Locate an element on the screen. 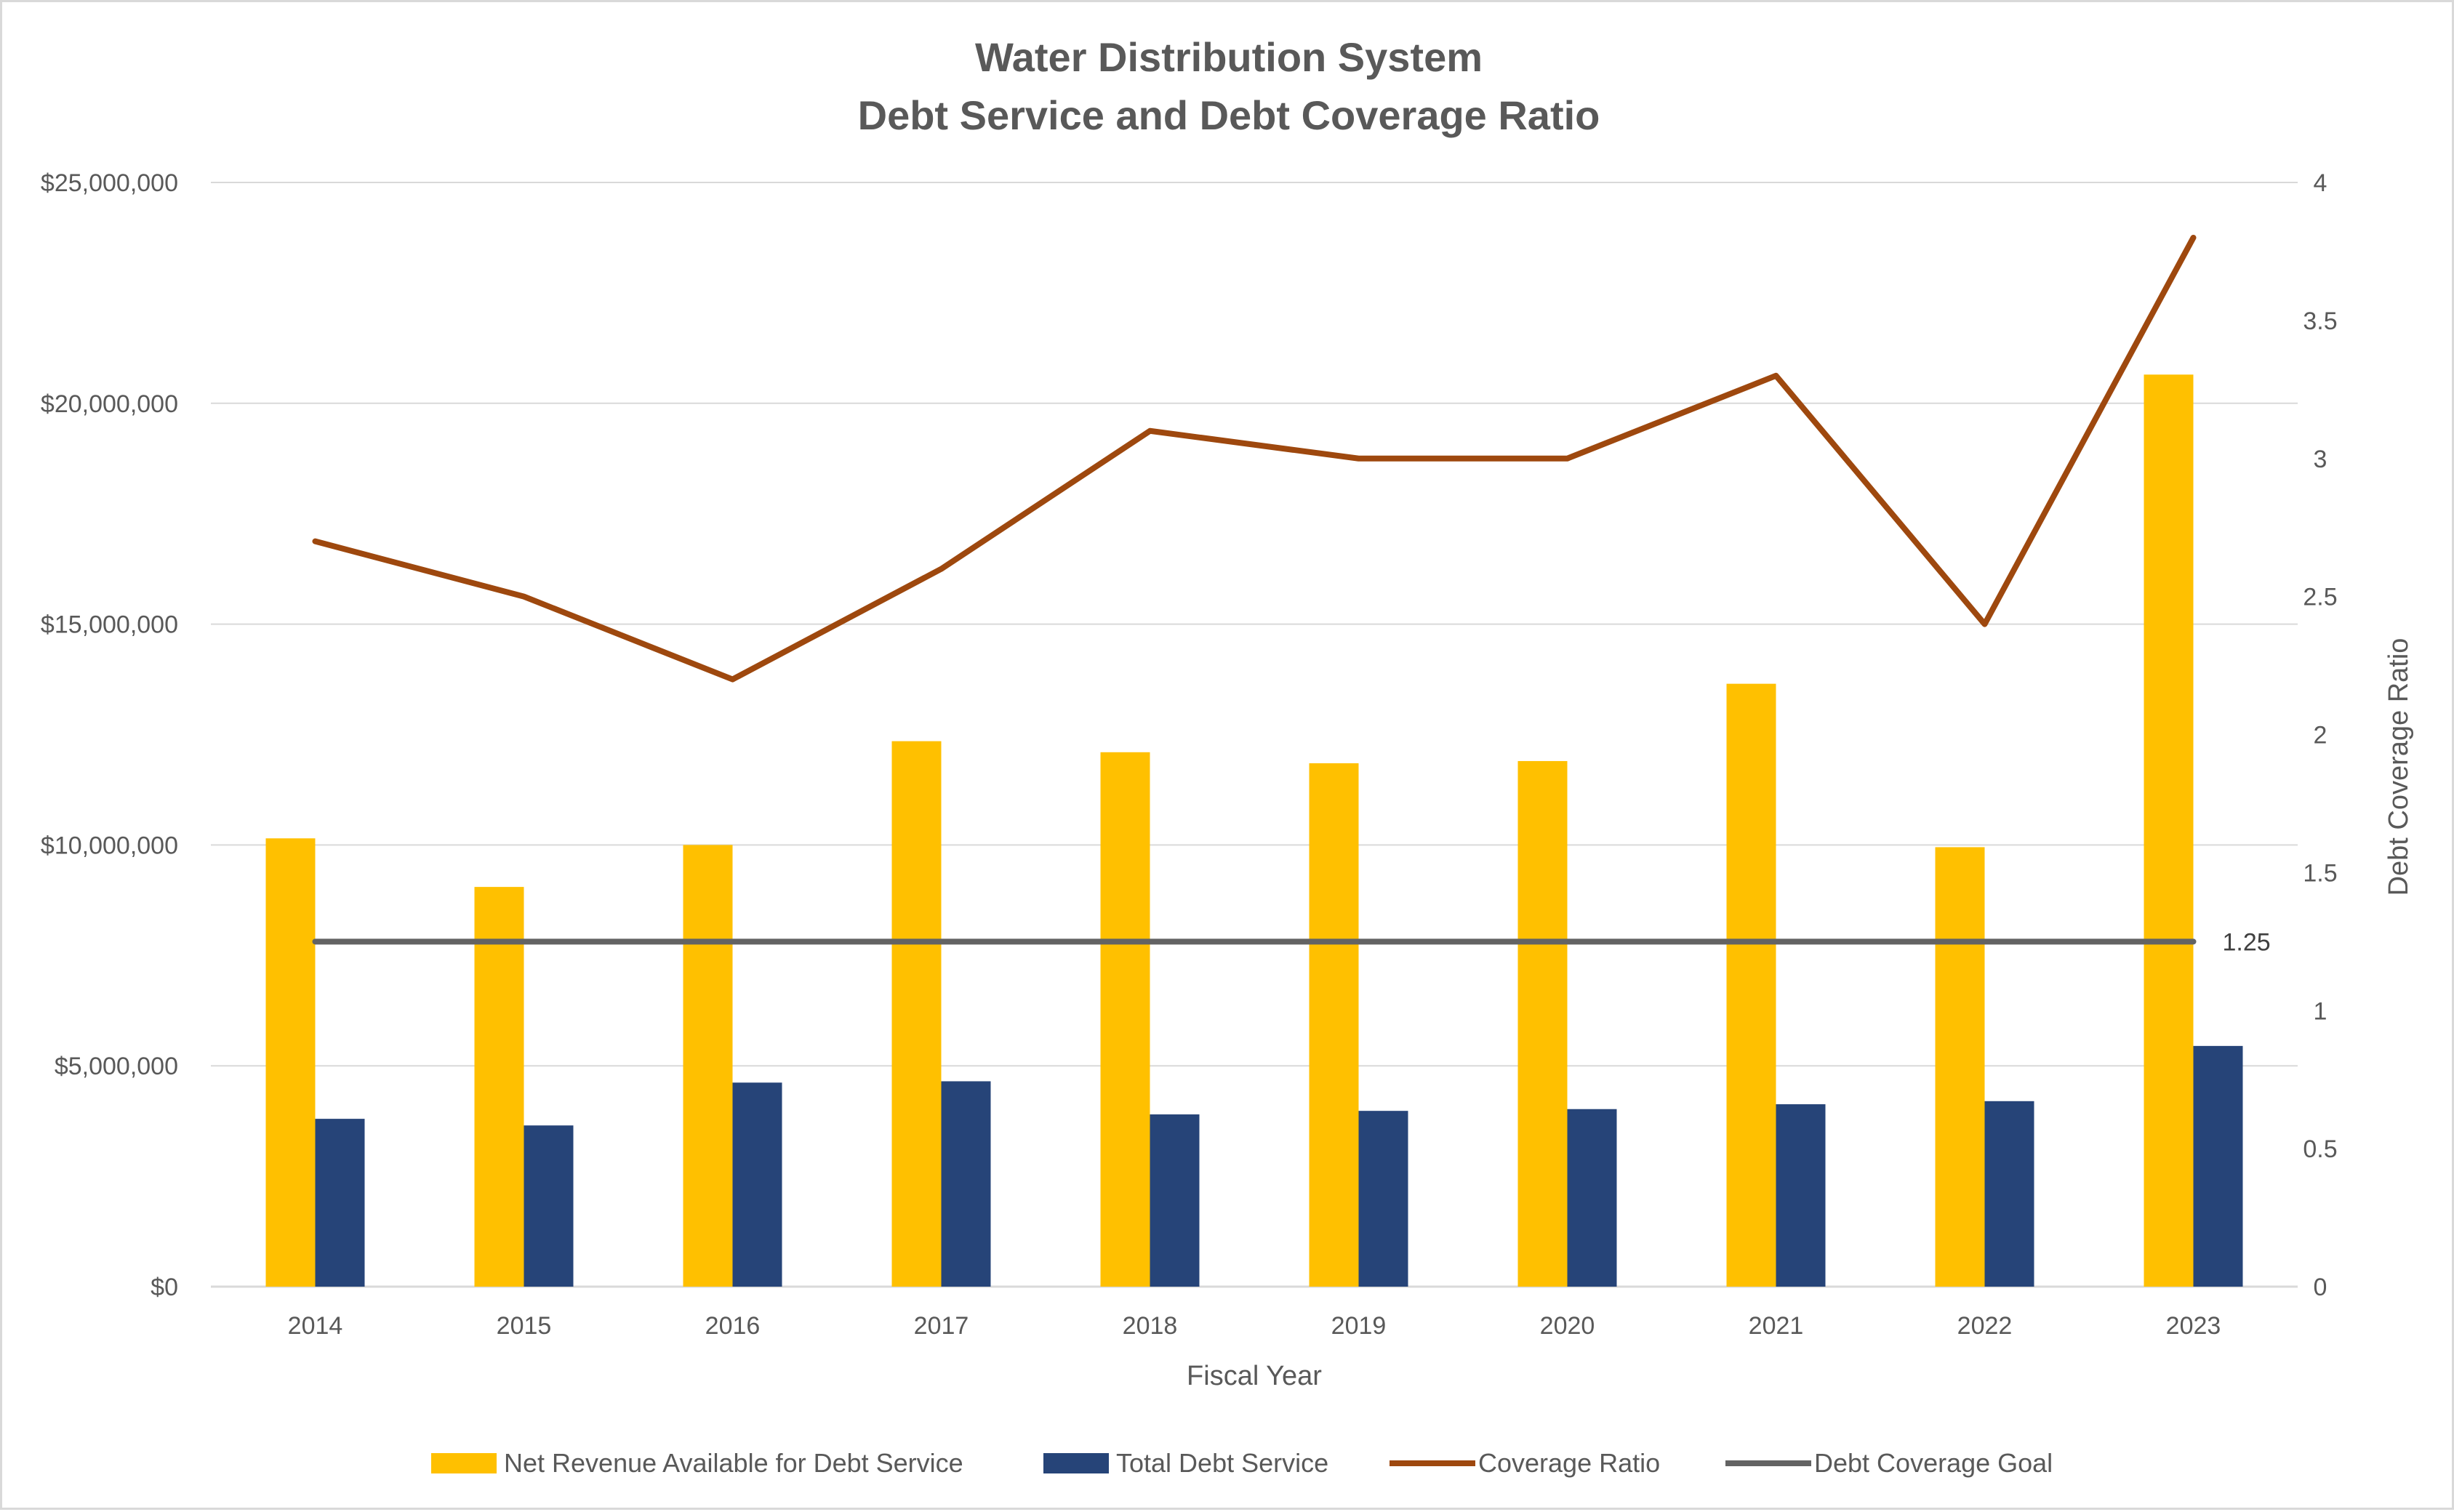 Image resolution: width=2454 pixels, height=1512 pixels. y-tick-label: $15,000,000 is located at coordinates (109, 625).